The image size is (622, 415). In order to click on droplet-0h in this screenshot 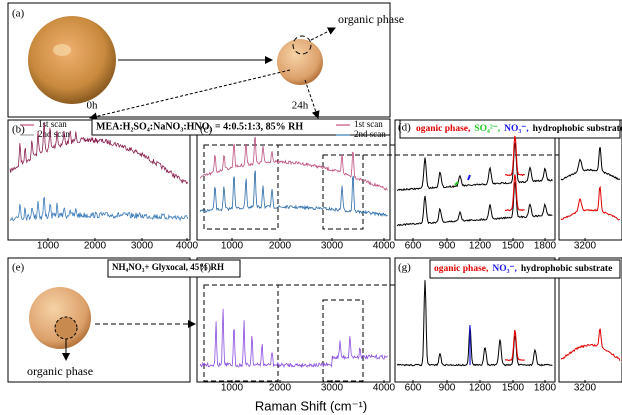, I will do `click(72, 60)`.